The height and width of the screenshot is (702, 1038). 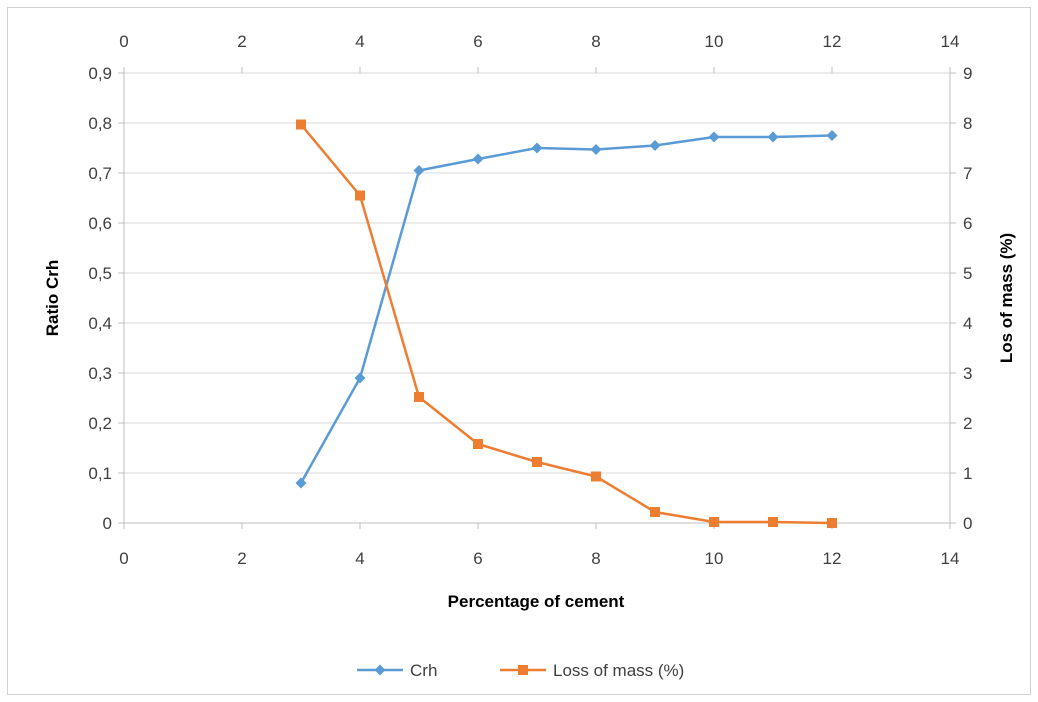 I want to click on legend-label: Loss of mass (%), so click(x=618, y=670).